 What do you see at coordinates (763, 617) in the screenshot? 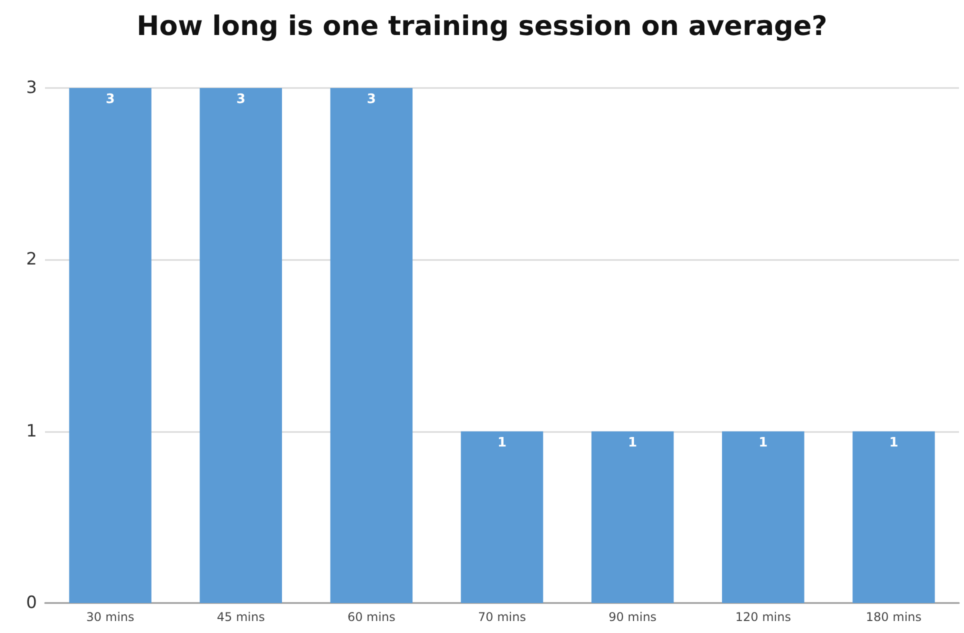
I see `x-tick-label: 120 mins` at bounding box center [763, 617].